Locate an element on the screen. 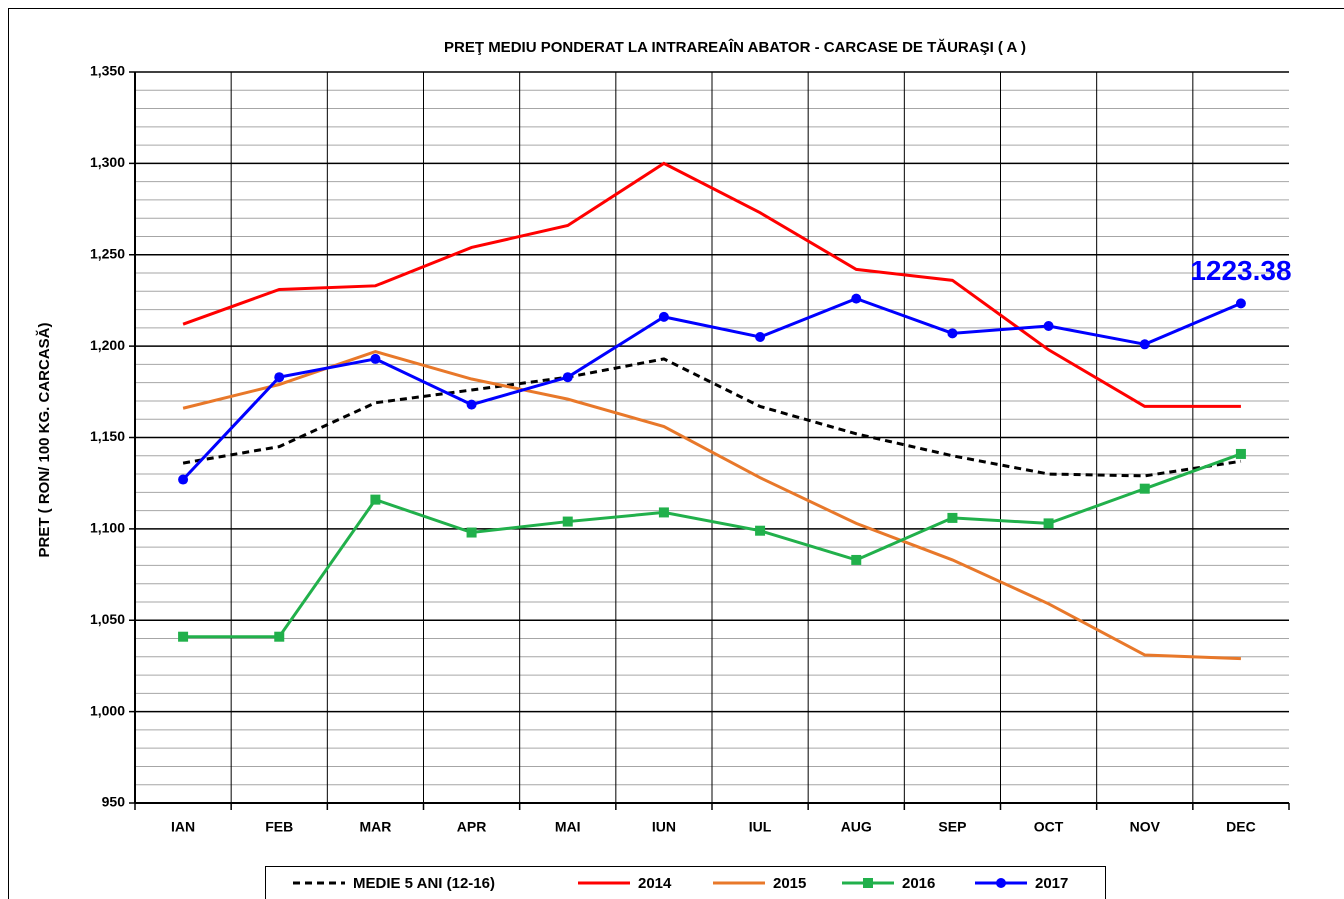  legend-label: 2017 is located at coordinates (1051, 883).